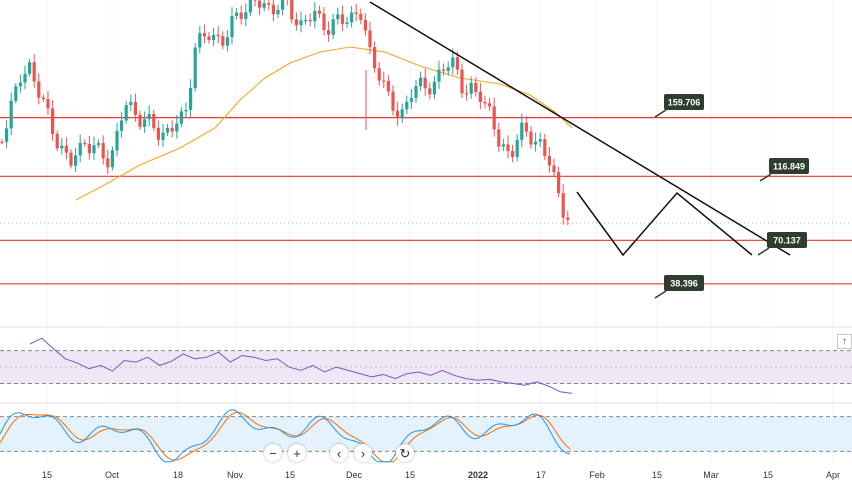 Image resolution: width=852 pixels, height=490 pixels. Describe the element at coordinates (426, 360) in the screenshot. I see `rsi-pane` at that location.